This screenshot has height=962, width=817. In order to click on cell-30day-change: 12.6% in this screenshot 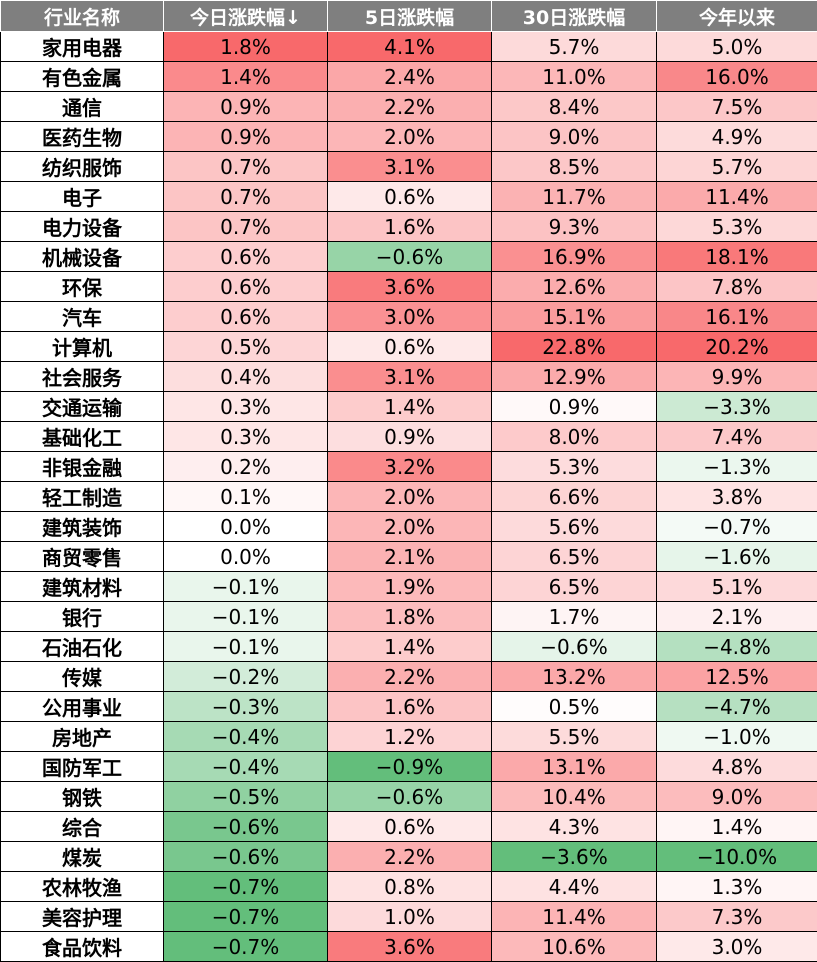, I will do `click(574, 287)`.